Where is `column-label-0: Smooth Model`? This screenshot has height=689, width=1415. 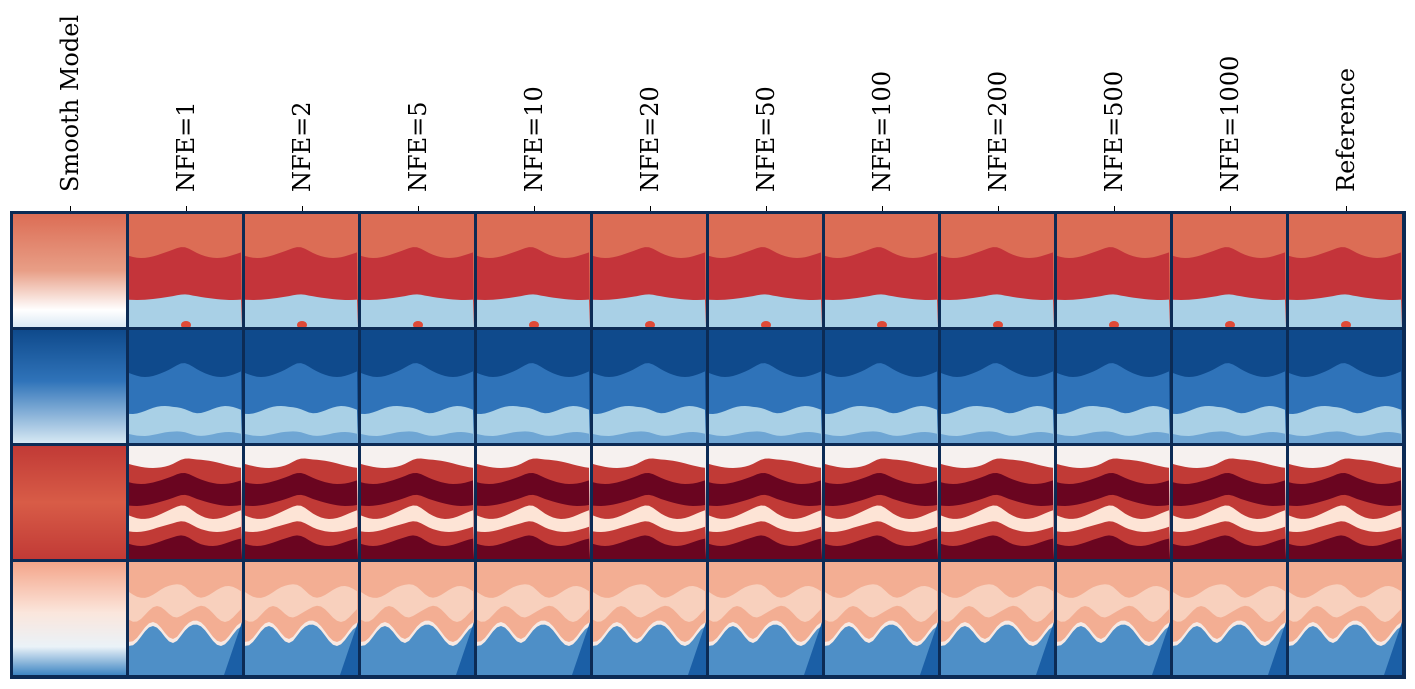
column-label-0: Smooth Model is located at coordinates (70, 96).